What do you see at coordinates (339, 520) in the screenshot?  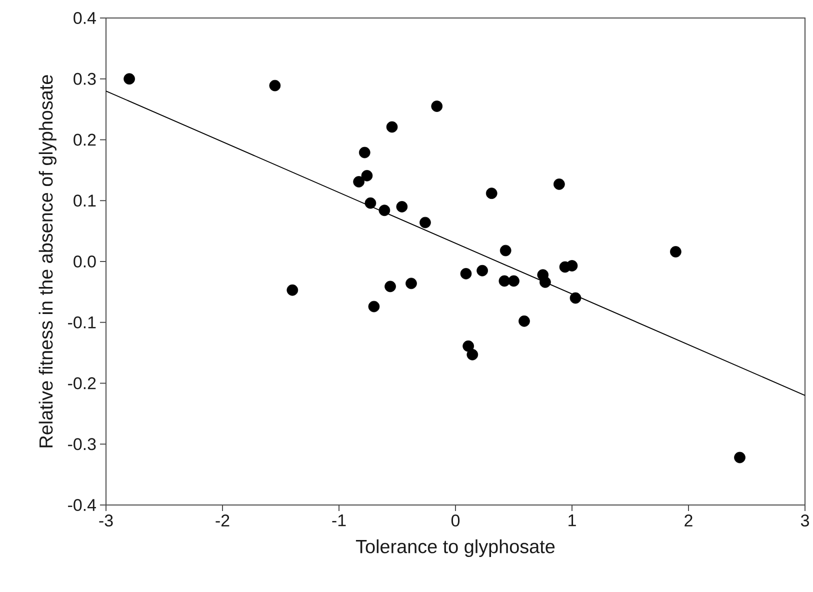 I see `x-tick-label: -1` at bounding box center [339, 520].